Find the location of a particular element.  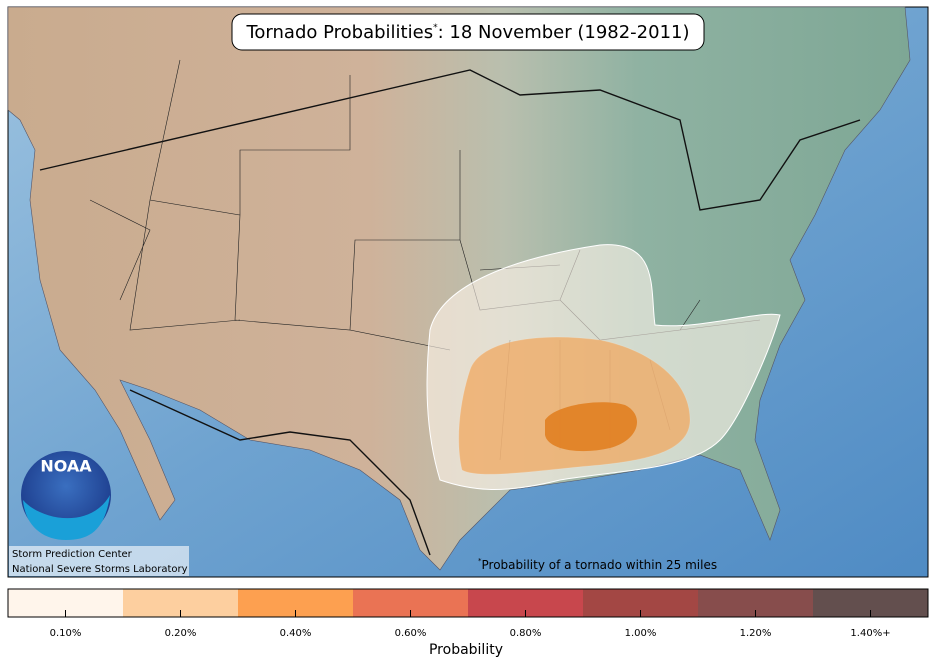

noaa-logo-wave is located at coordinates (66, 517).